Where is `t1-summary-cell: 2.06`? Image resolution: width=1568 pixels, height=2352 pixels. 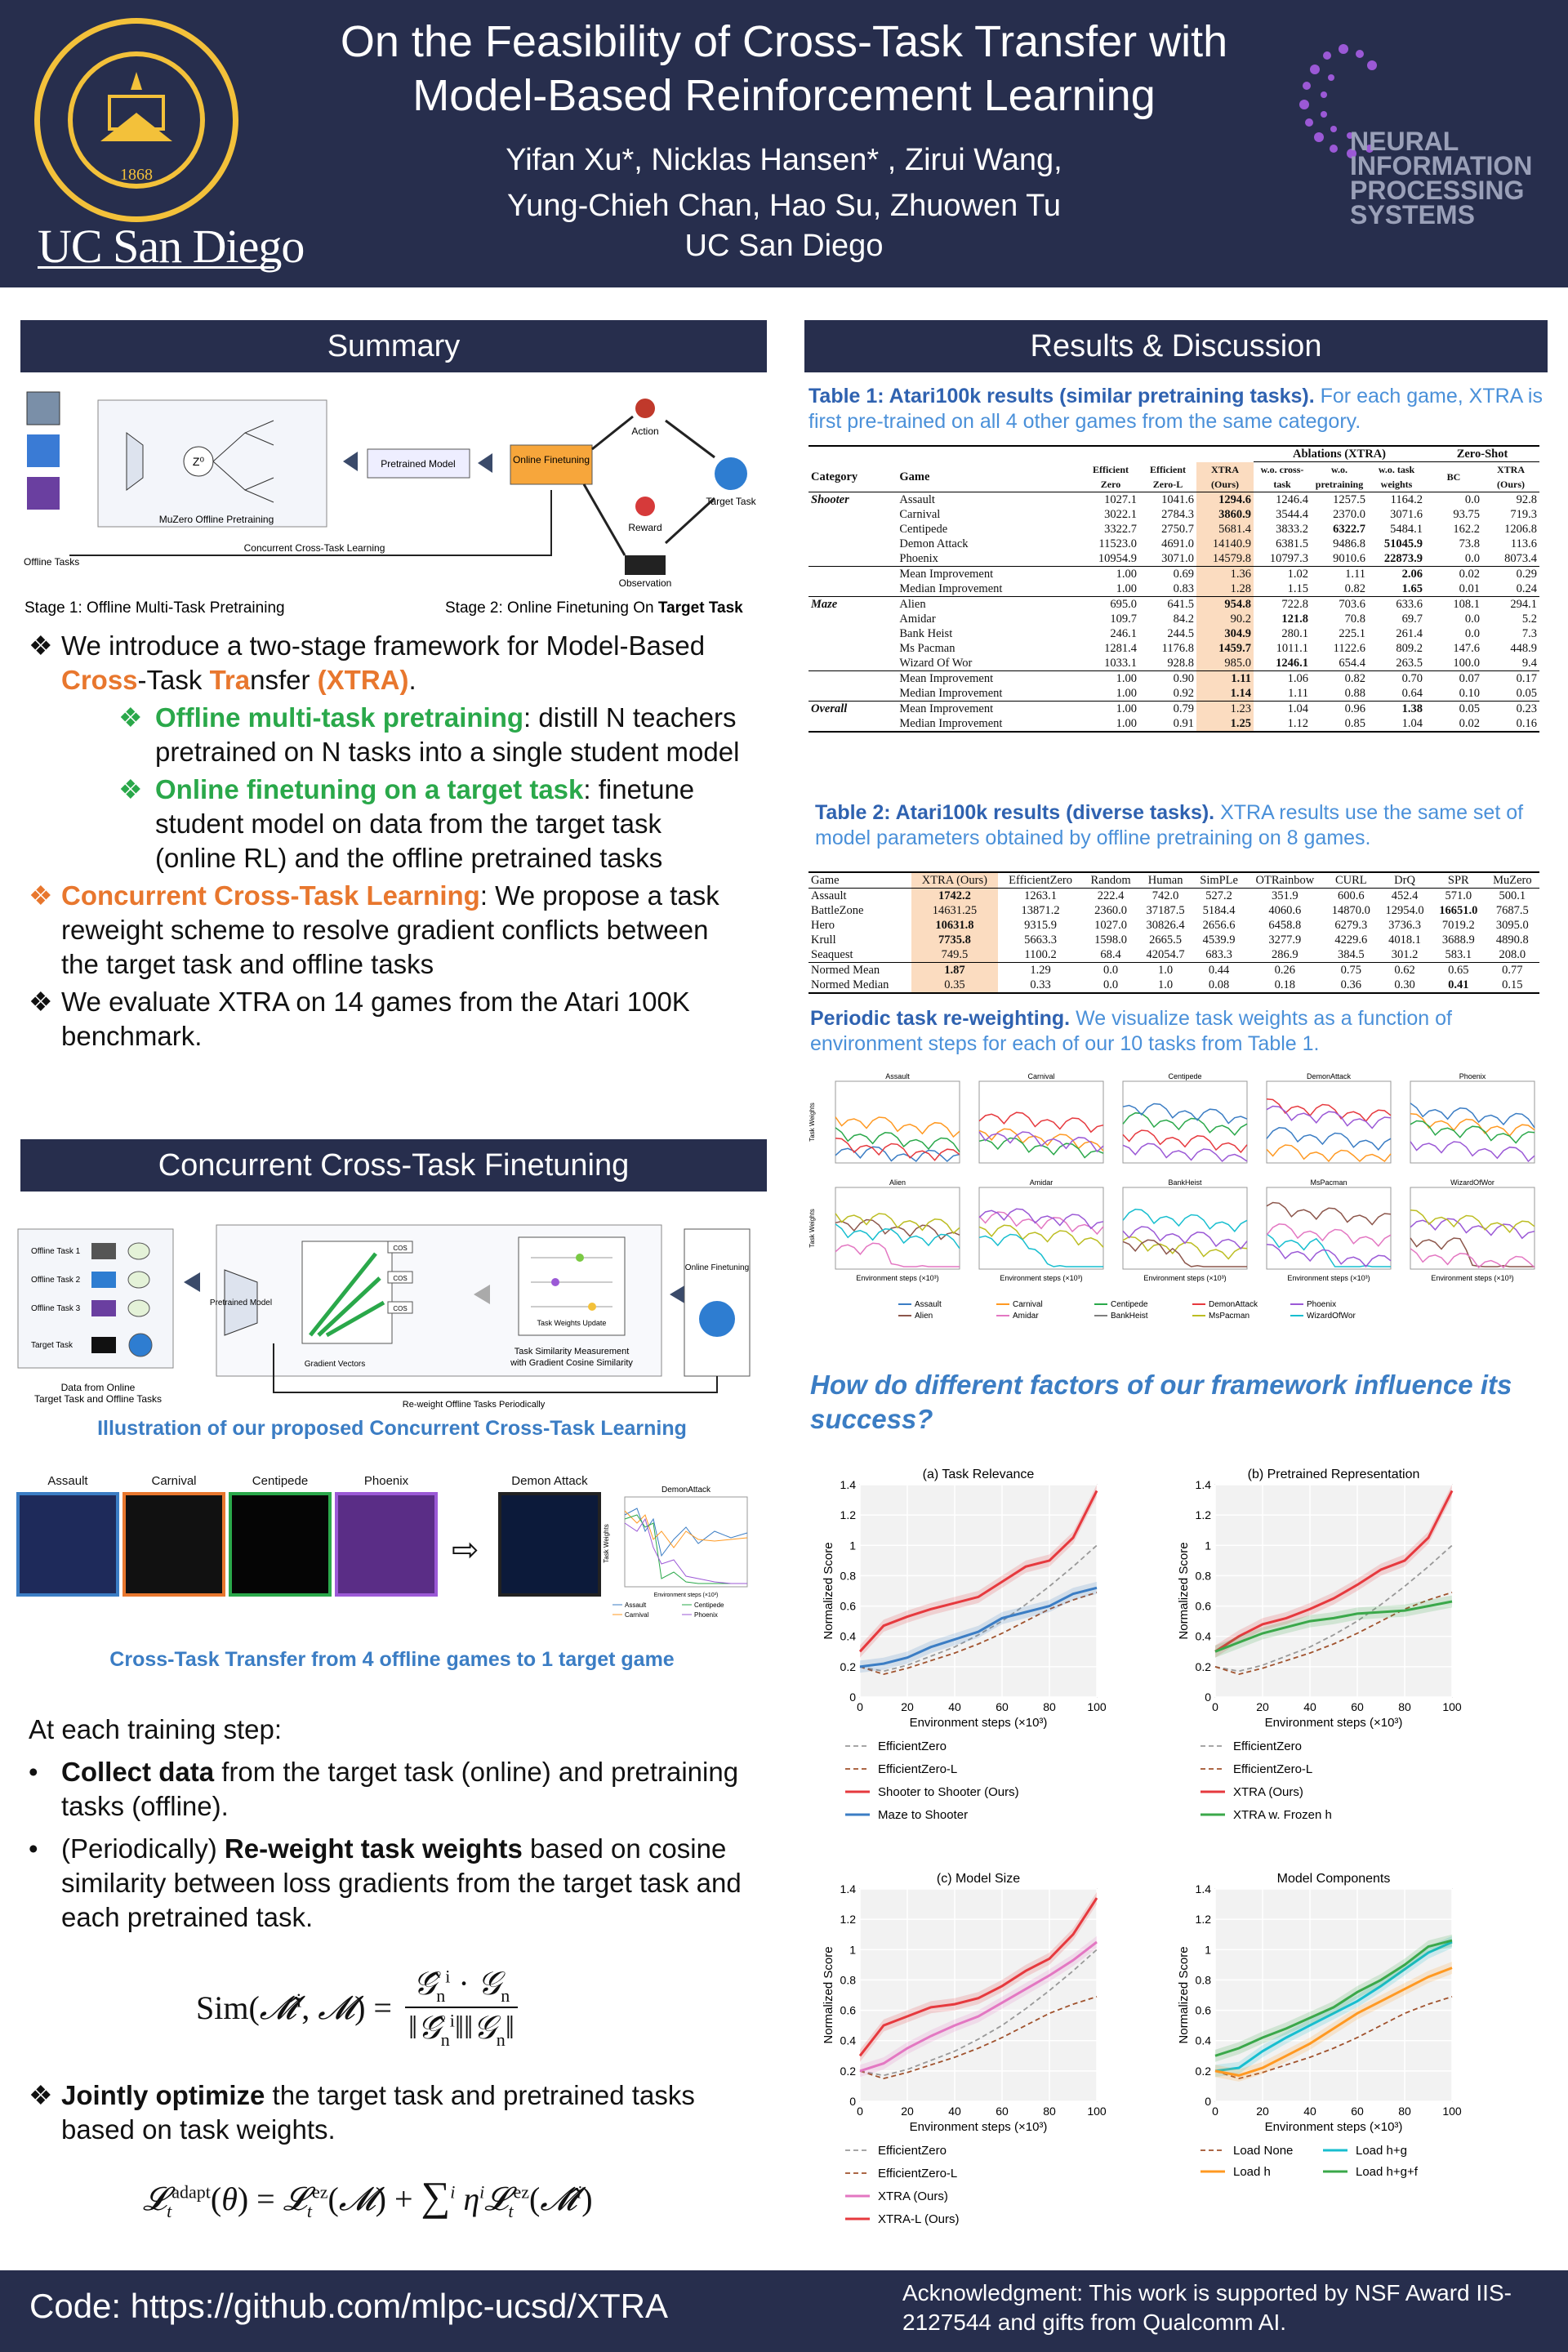
t1-summary-cell: 2.06 is located at coordinates (1412, 574).